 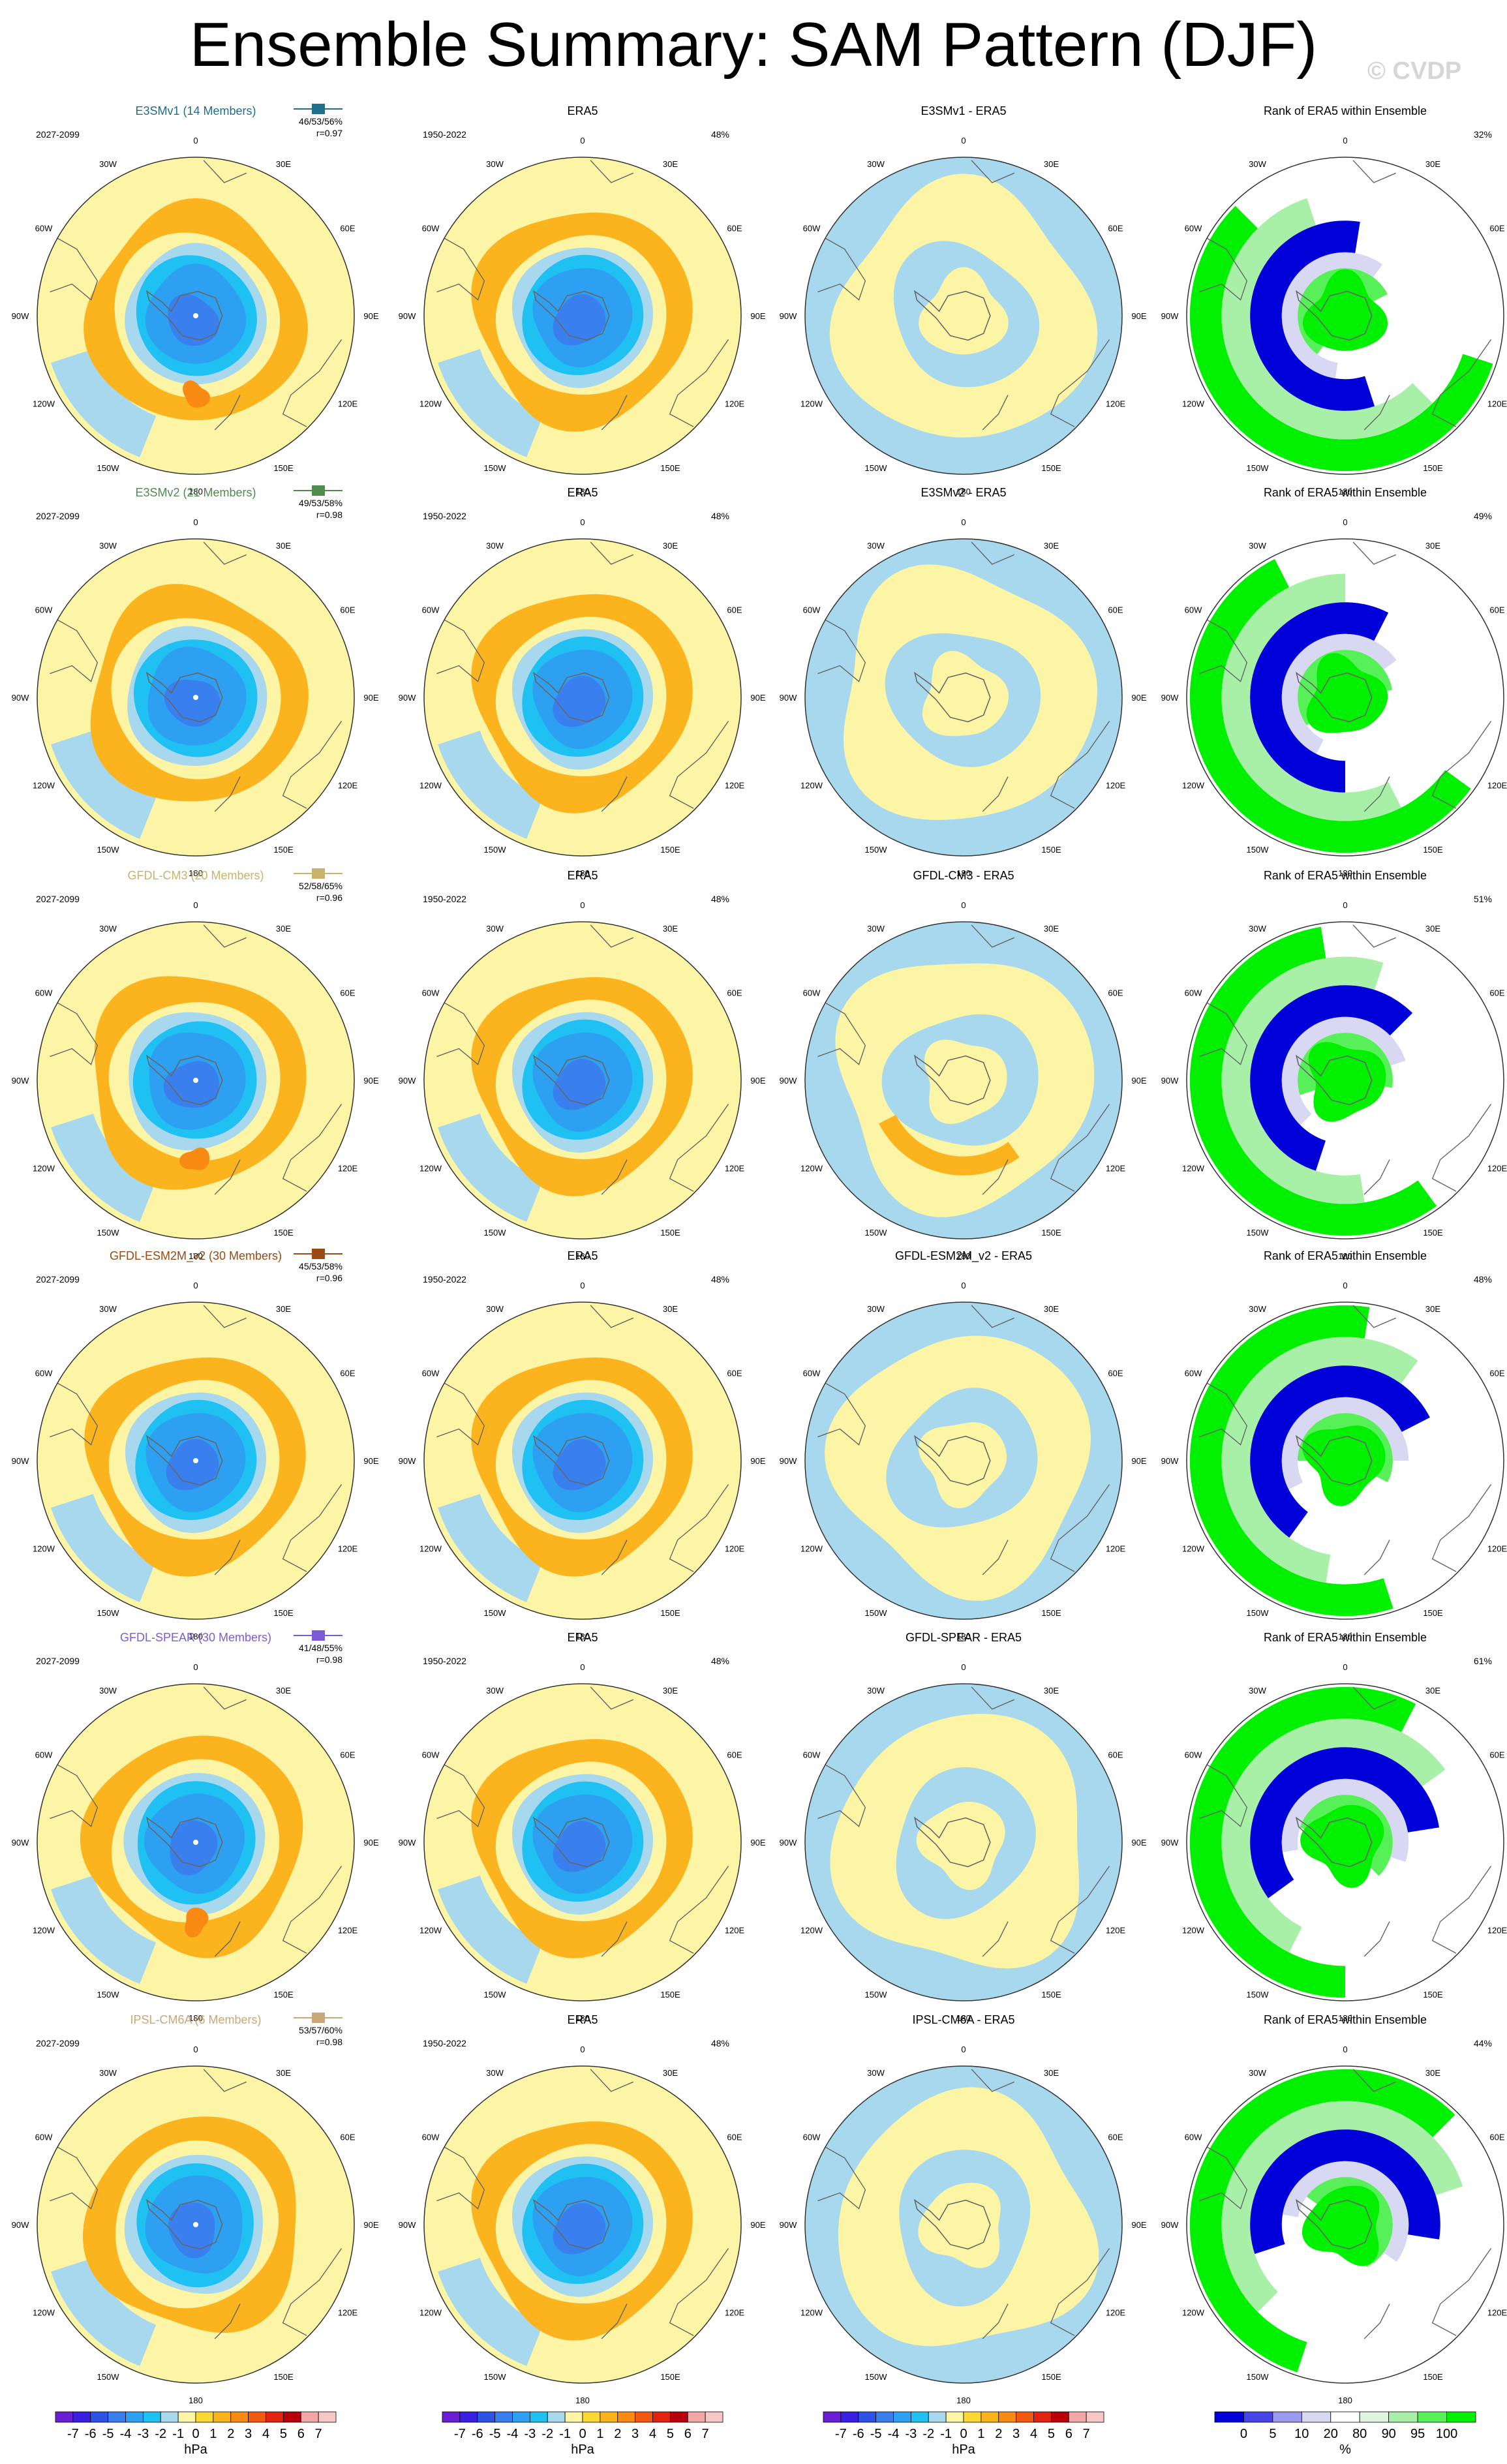 What do you see at coordinates (248, 2434) in the screenshot?
I see `colorbar-tick: 3` at bounding box center [248, 2434].